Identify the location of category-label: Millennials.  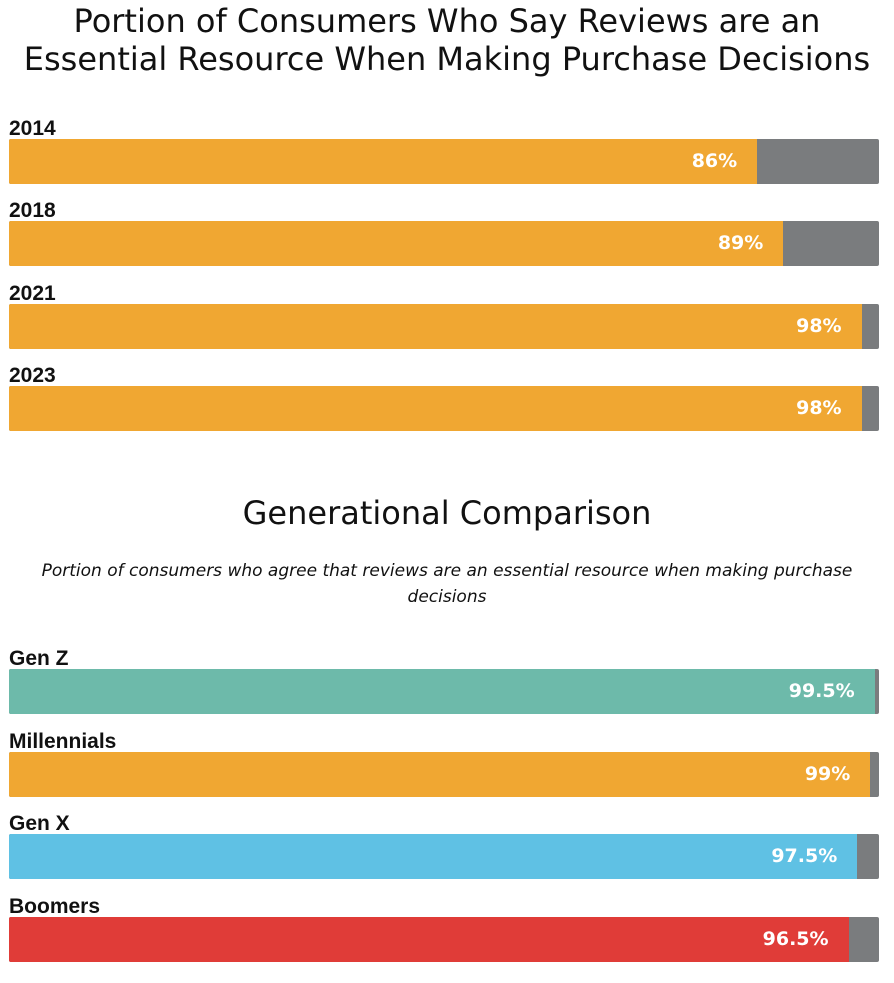
(63, 741).